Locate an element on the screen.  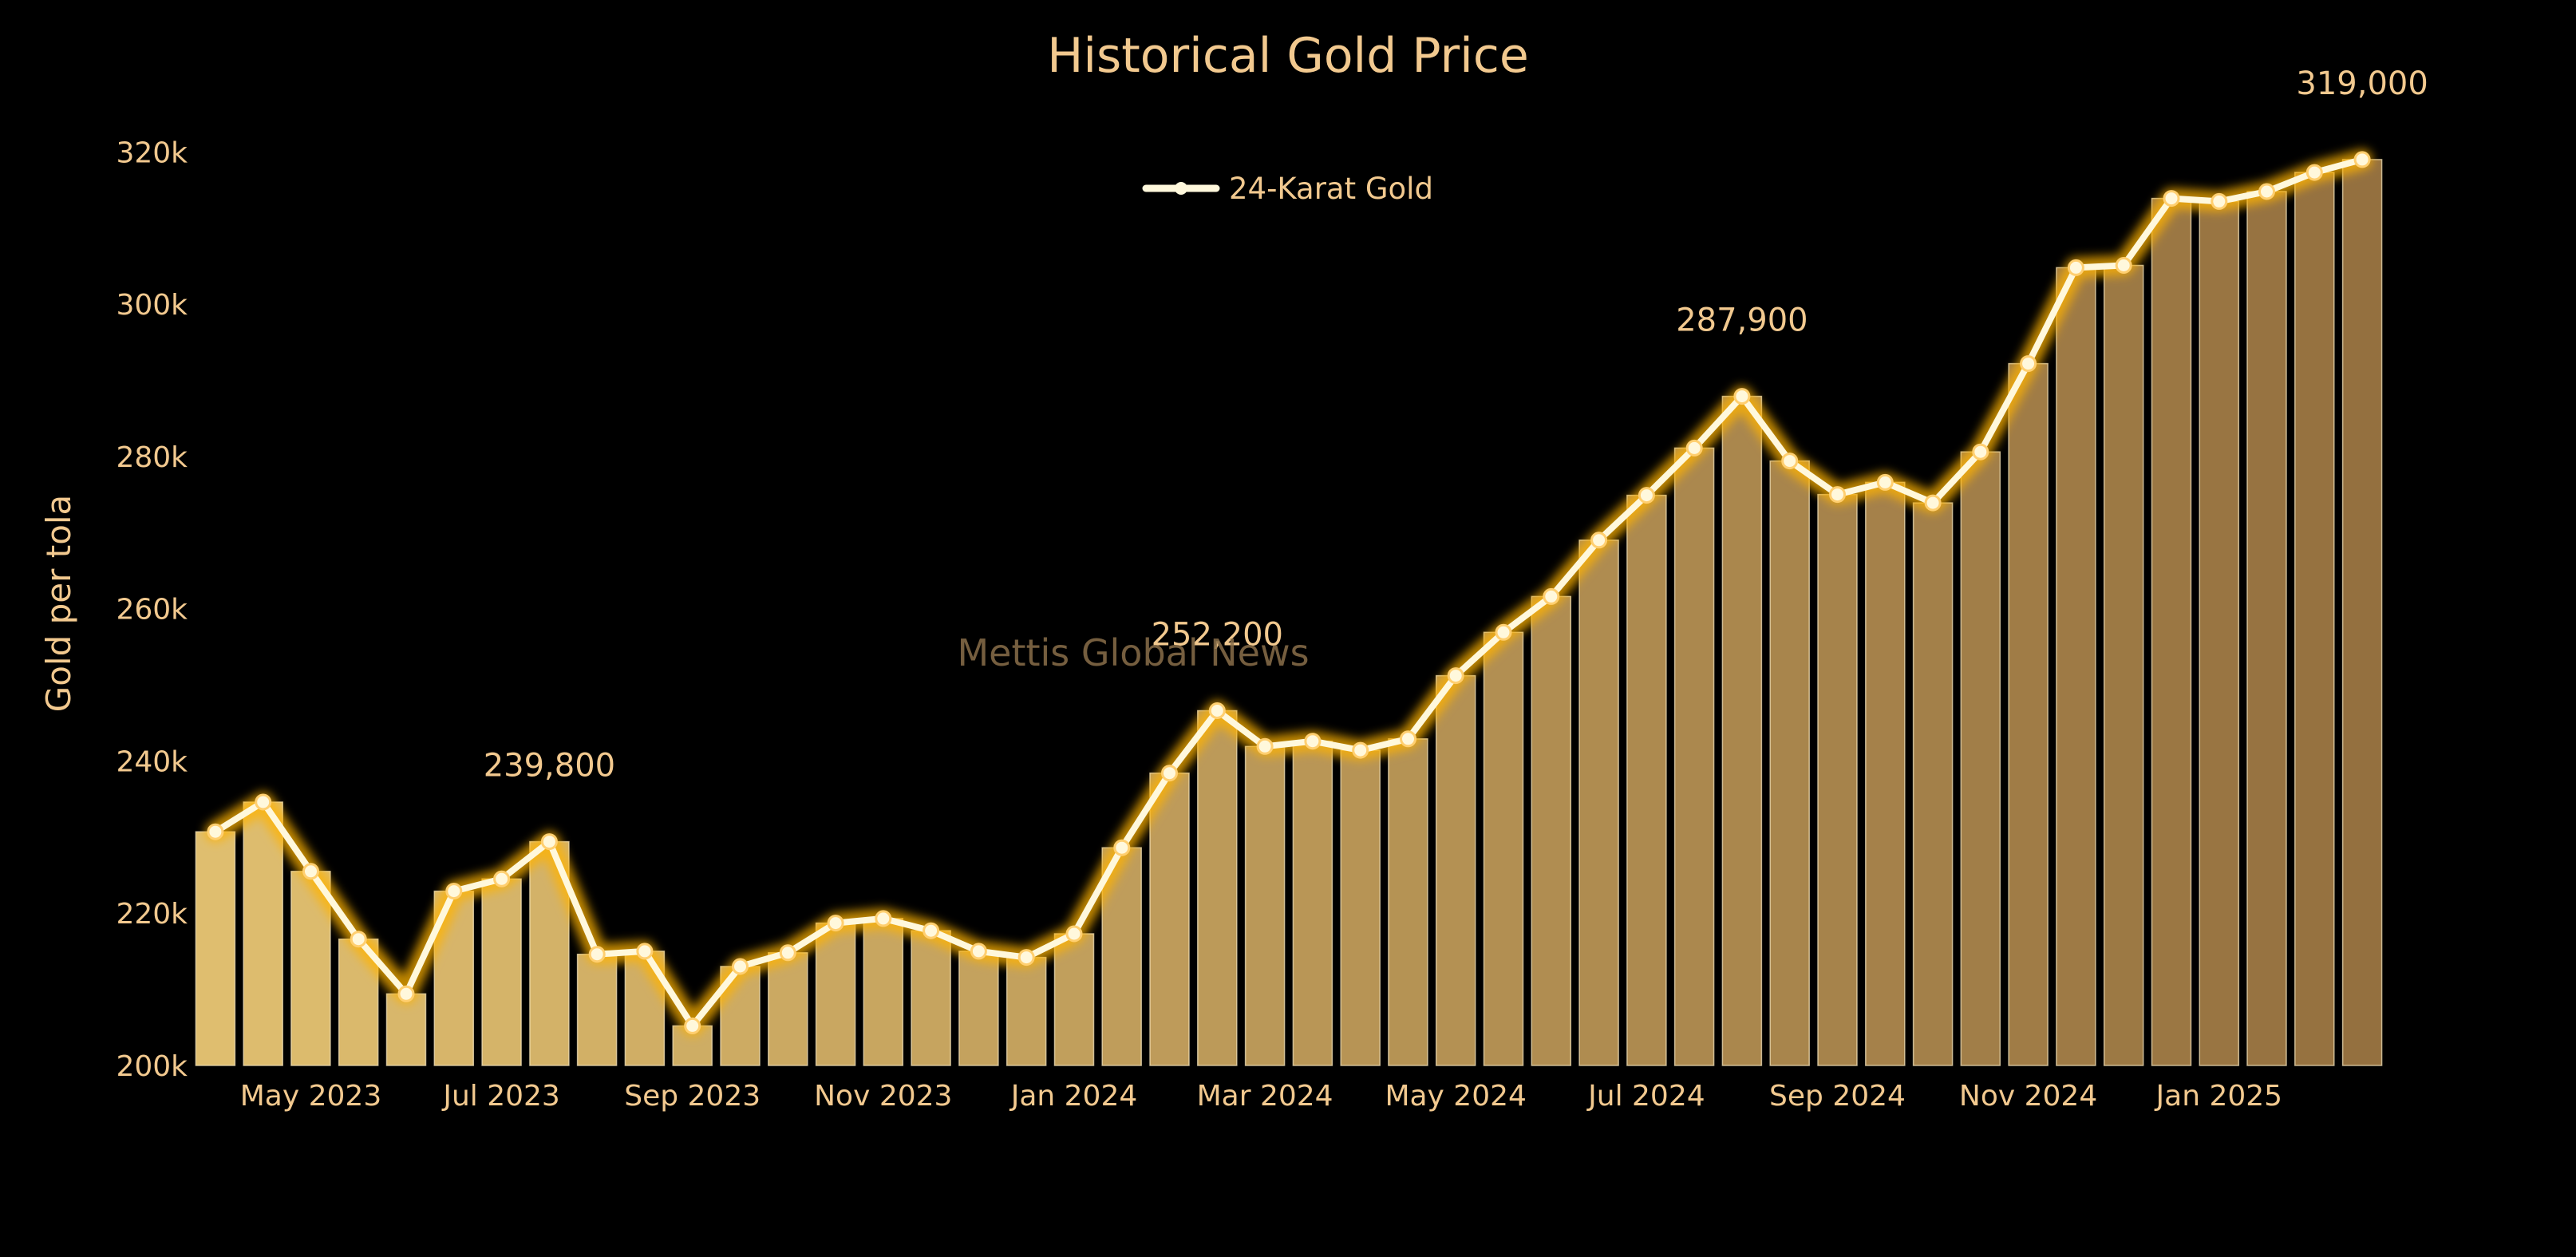
watermark: Mettis Global News is located at coordinates (1133, 652).